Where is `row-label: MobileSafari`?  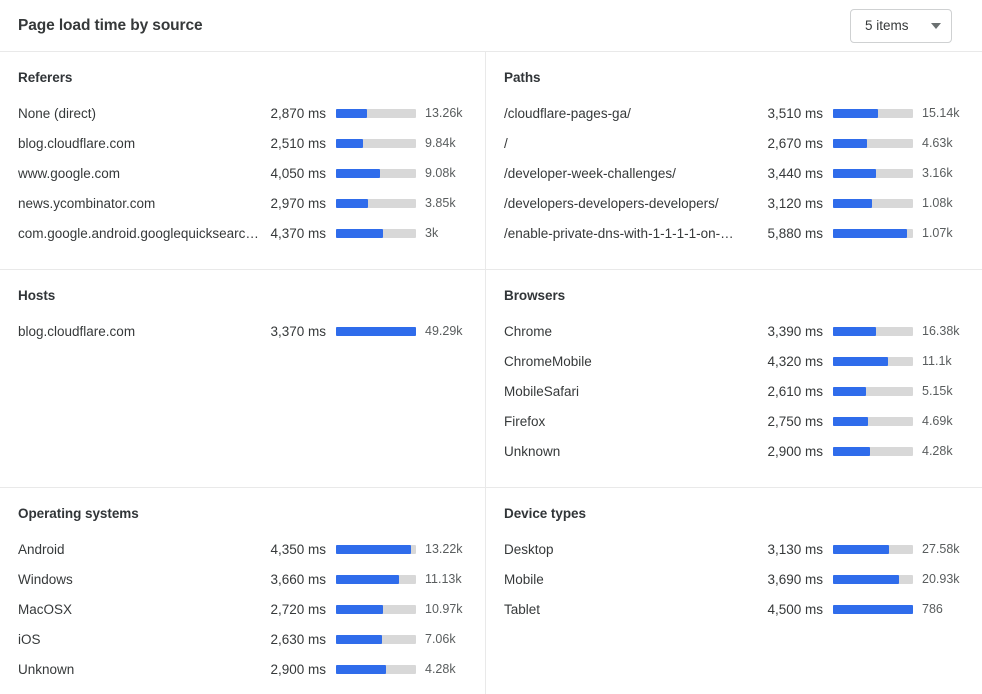
row-label: MobileSafari is located at coordinates (542, 391).